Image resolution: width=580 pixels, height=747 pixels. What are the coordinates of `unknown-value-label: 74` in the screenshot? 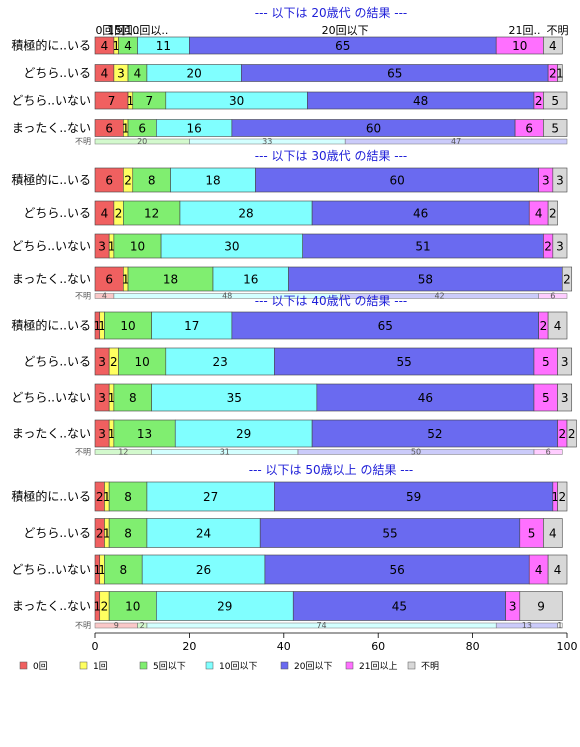 It's located at (321, 625).